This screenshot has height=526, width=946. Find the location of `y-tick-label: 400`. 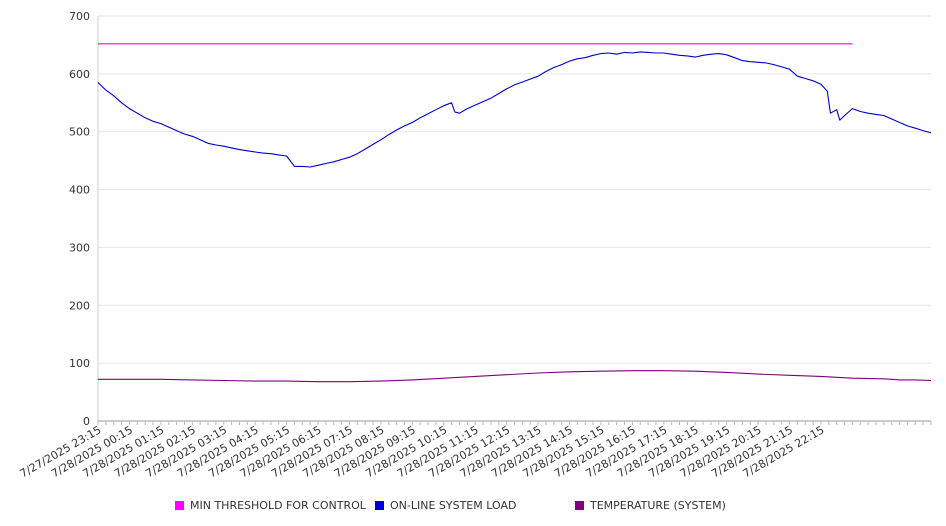

y-tick-label: 400 is located at coordinates (79, 190).